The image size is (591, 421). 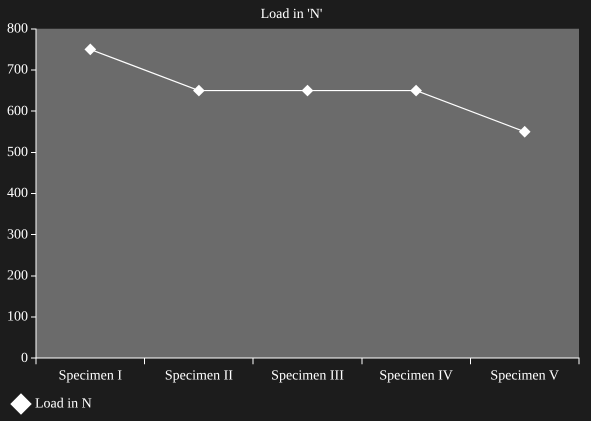 What do you see at coordinates (17, 194) in the screenshot?
I see `y-tick-label: 400` at bounding box center [17, 194].